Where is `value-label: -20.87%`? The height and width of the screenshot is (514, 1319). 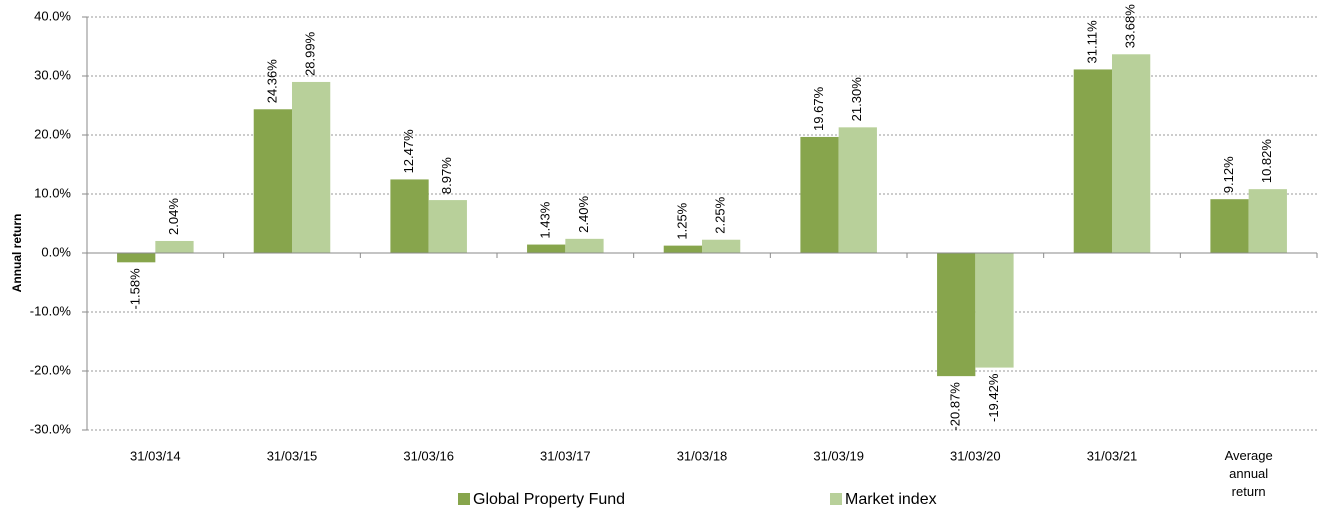
value-label: -20.87% is located at coordinates (955, 406).